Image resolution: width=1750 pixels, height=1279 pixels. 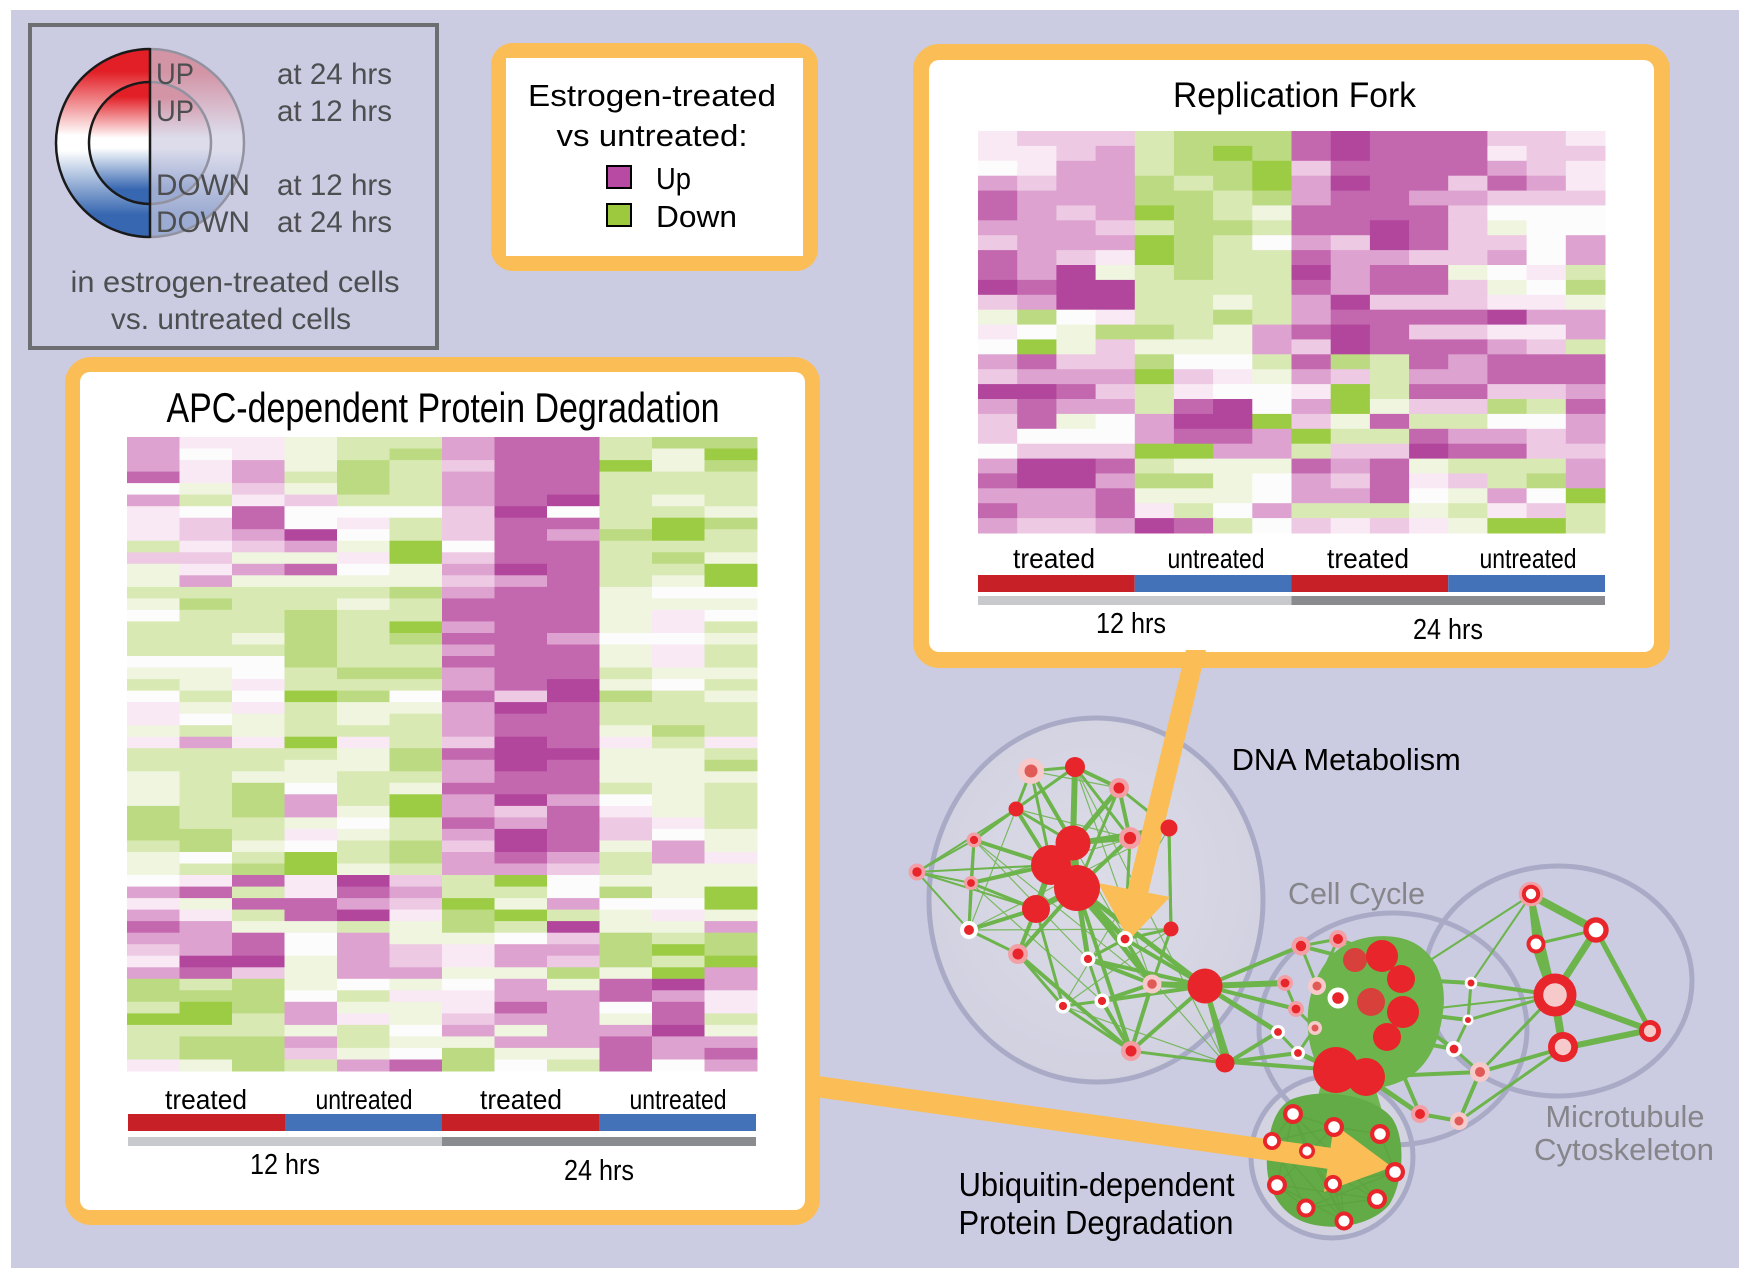 What do you see at coordinates (1356, 893) in the screenshot?
I see `svg-text: Cell Cycle` at bounding box center [1356, 893].